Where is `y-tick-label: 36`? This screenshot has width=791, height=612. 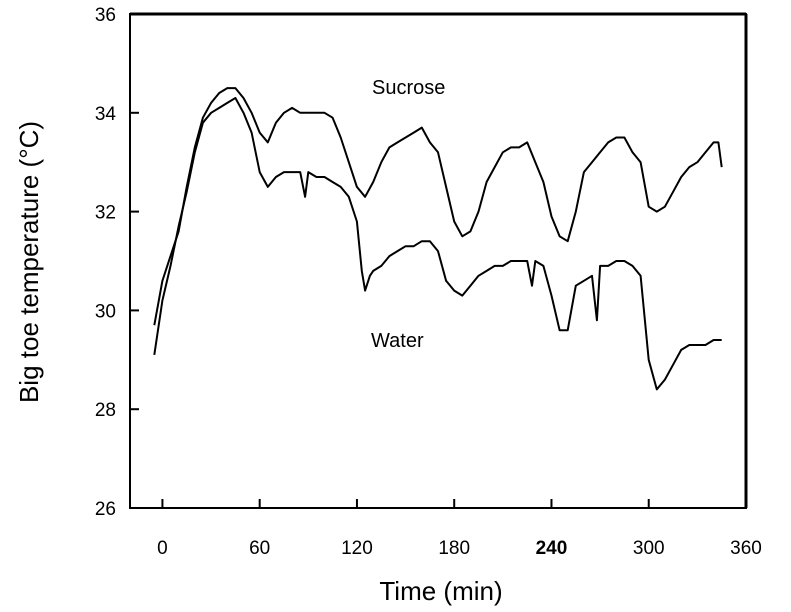 y-tick-label: 36 is located at coordinates (105, 15).